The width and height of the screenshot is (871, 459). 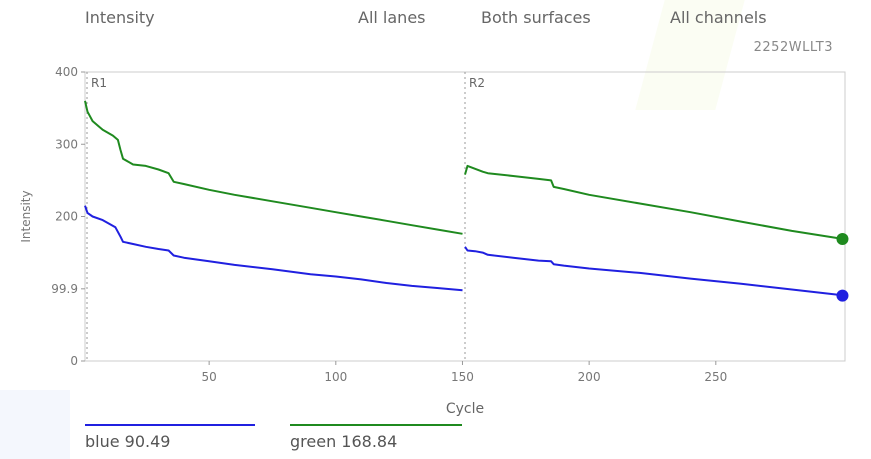 I want to click on x-tick-label: 100, so click(x=335, y=377).